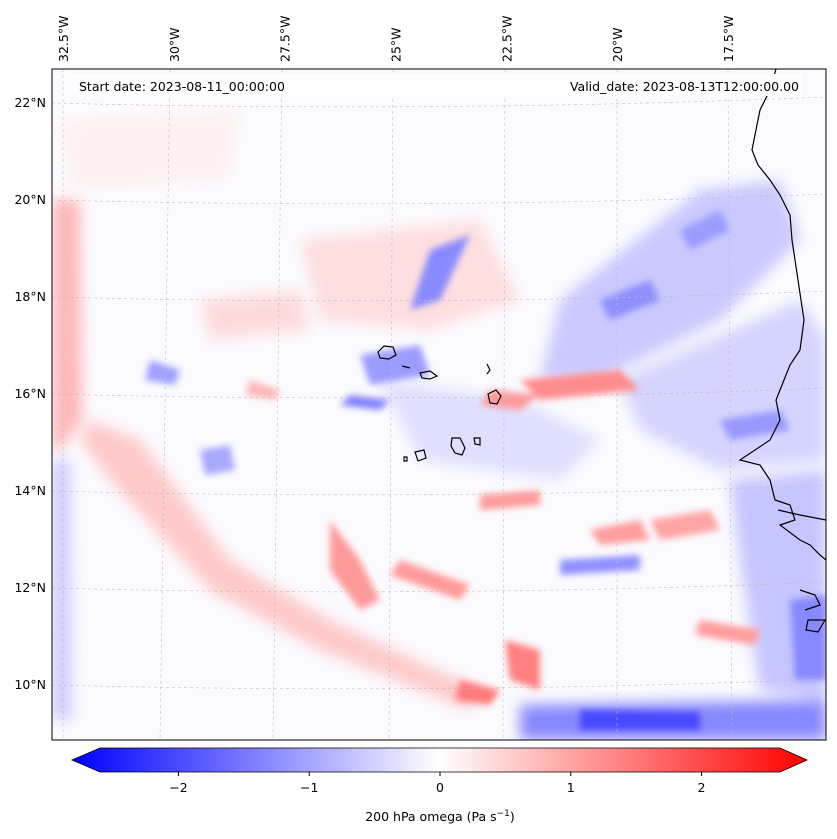 The image size is (837, 839). What do you see at coordinates (30, 102) in the screenshot?
I see `lat-label-0: 22°N` at bounding box center [30, 102].